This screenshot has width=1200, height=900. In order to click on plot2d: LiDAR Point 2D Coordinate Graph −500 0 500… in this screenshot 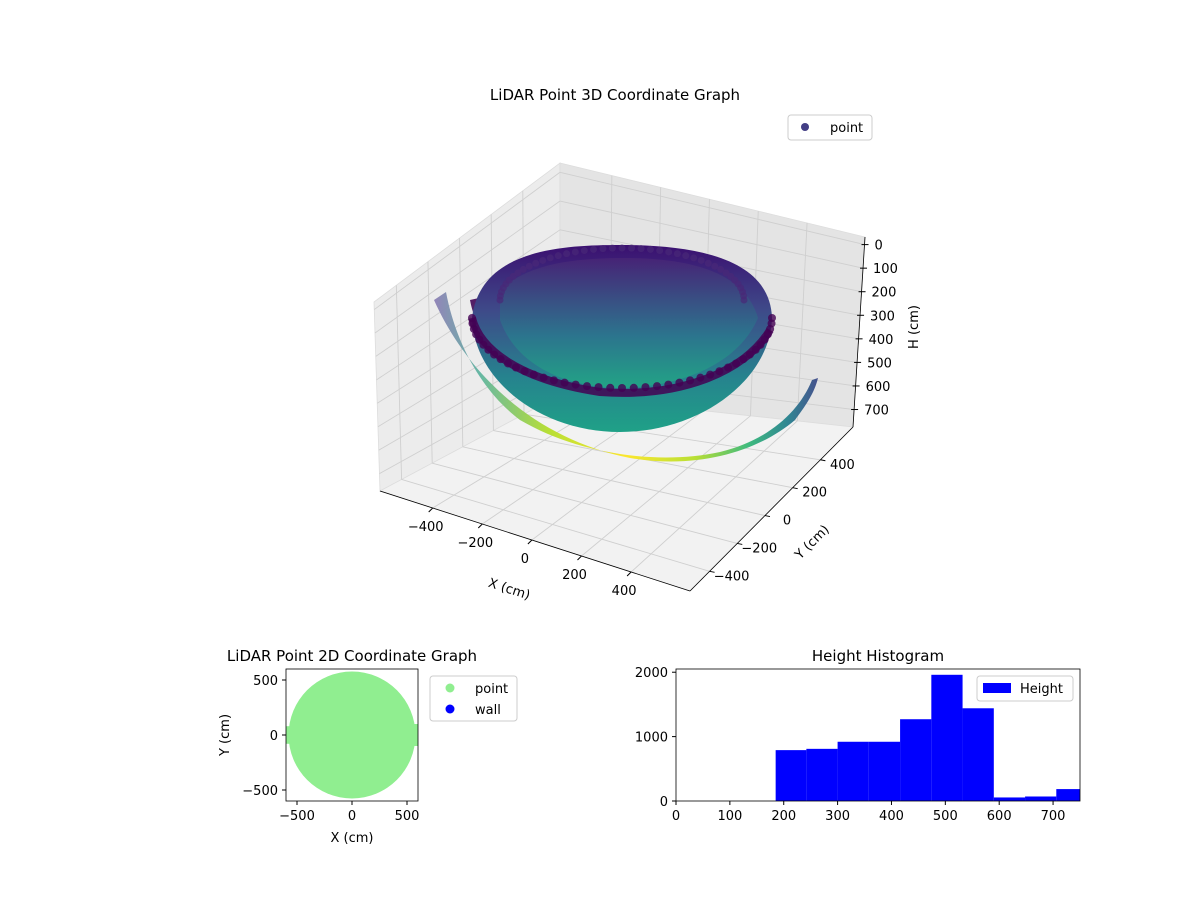, I will do `click(368, 746)`.